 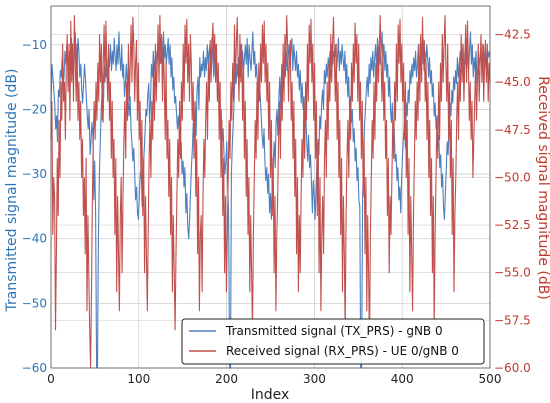 I want to click on x-axis-title: Index, so click(x=270, y=395).